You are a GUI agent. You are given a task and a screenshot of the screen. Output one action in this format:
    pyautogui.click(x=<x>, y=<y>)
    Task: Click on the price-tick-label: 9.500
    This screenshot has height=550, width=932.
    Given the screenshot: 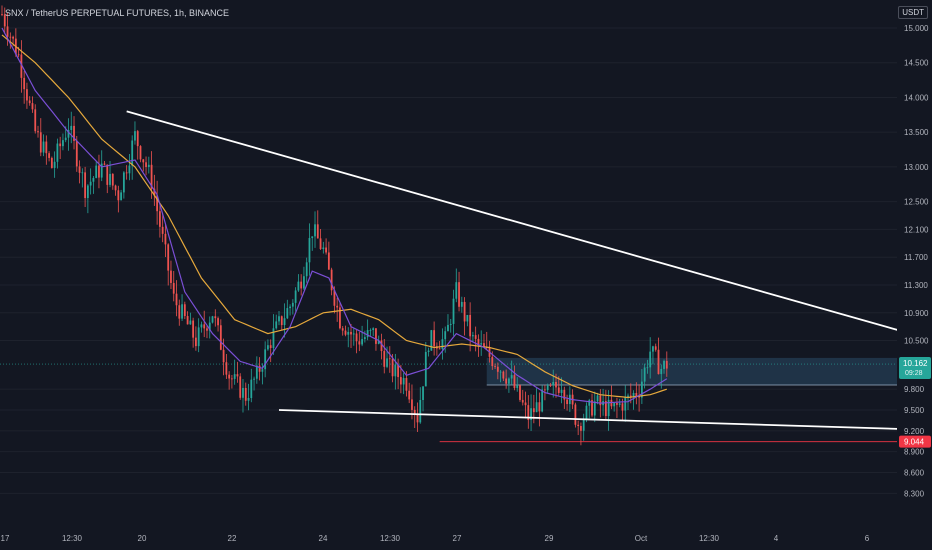 What is the action you would take?
    pyautogui.click(x=914, y=410)
    